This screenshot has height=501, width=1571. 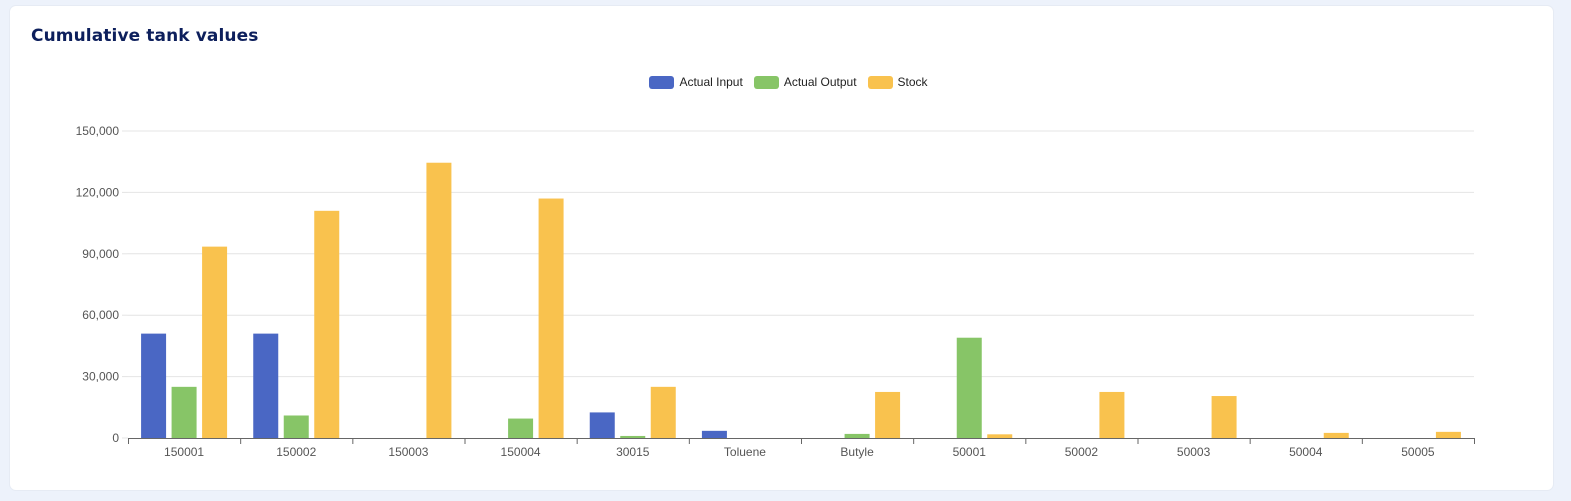 What do you see at coordinates (970, 452) in the screenshot?
I see `x-tick-label: 50001` at bounding box center [970, 452].